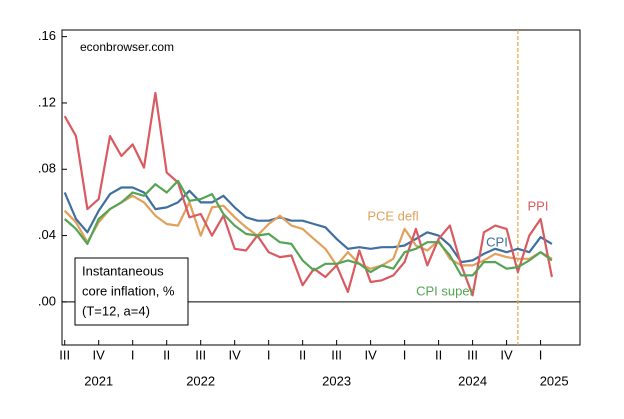 Image resolution: width=624 pixels, height=419 pixels. What do you see at coordinates (128, 290) in the screenshot?
I see `annotation: core inflation, %` at bounding box center [128, 290].